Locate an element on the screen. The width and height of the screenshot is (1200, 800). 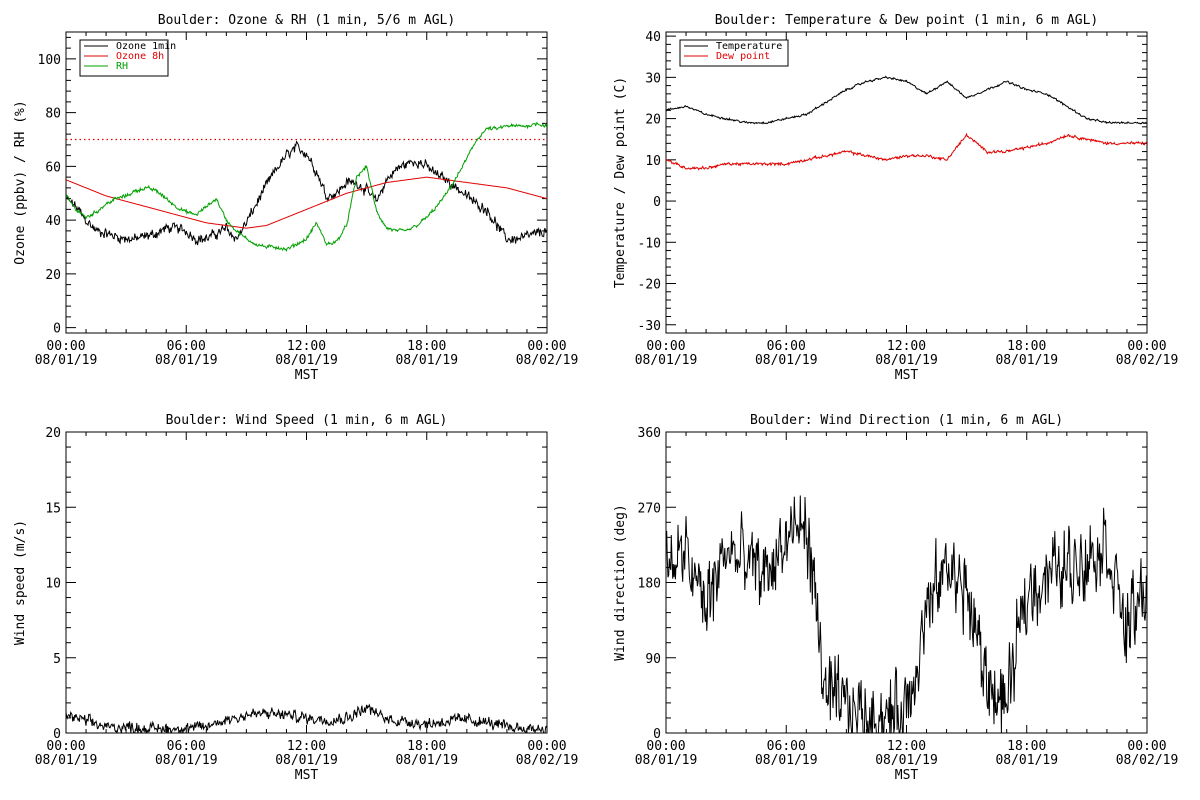
y-tick-label: -10 is located at coordinates (649, 243).